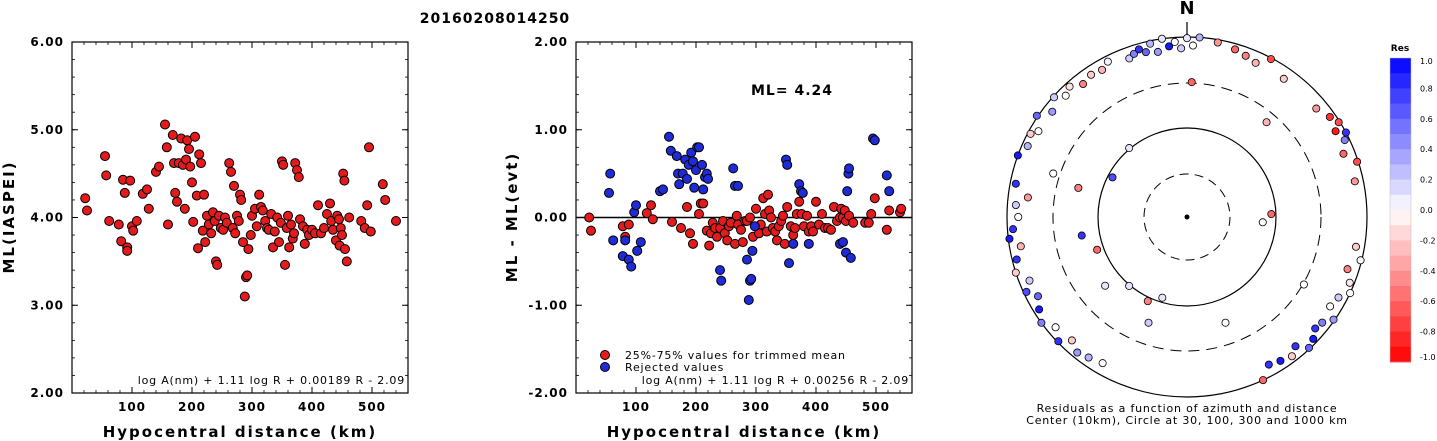 This screenshot has width=1437, height=441. I want to click on y-tick-label: 1.00, so click(551, 130).